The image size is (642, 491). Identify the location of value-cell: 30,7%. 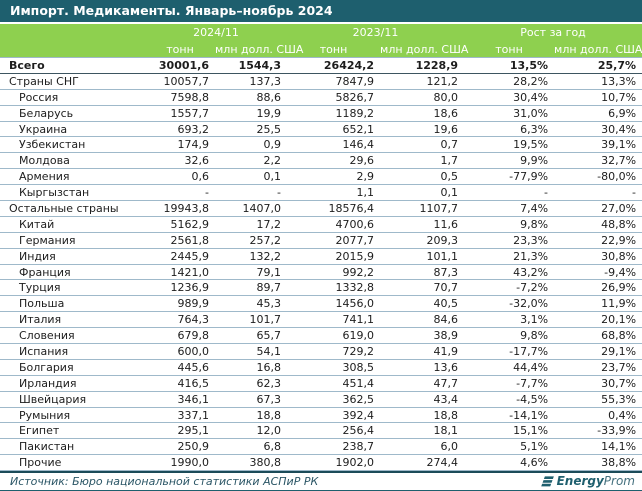
(598, 383).